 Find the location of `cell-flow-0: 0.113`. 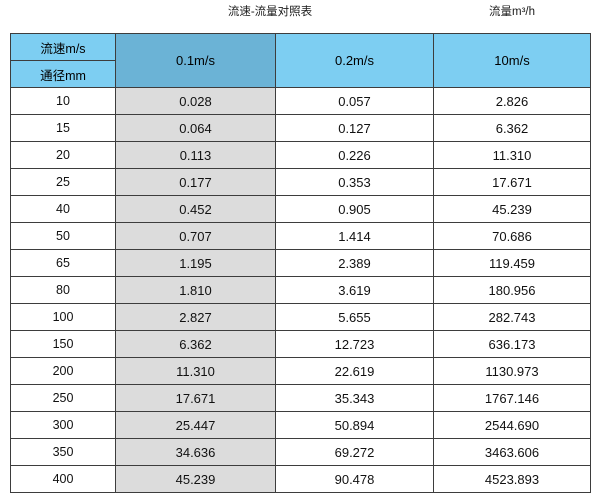

cell-flow-0: 0.113 is located at coordinates (195, 155).